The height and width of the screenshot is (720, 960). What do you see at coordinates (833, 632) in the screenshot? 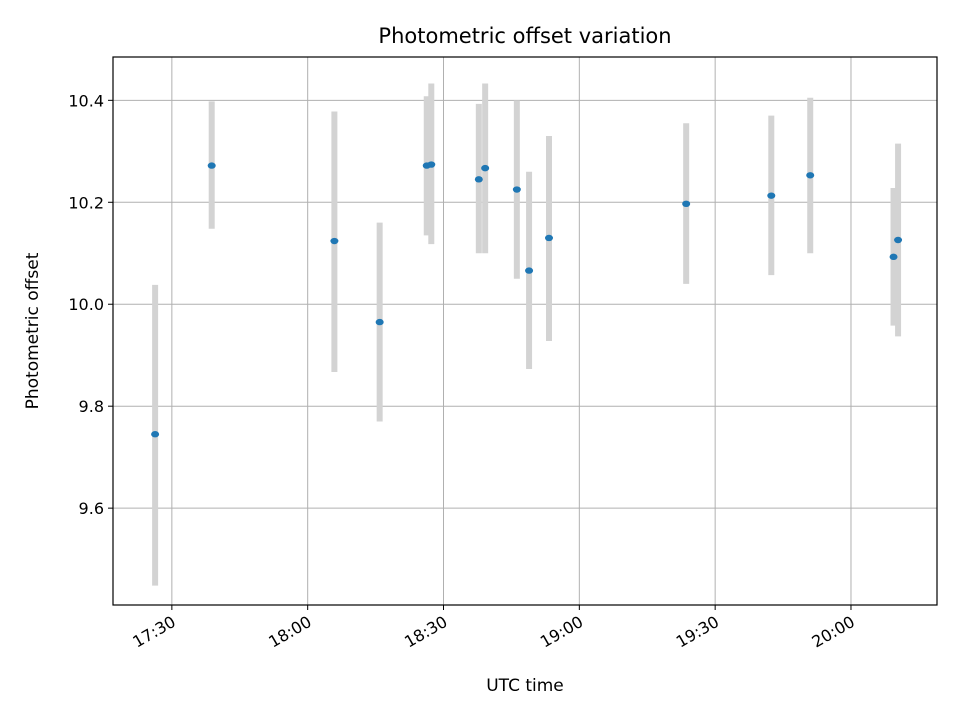
I see `x-tick-label: 20:00` at bounding box center [833, 632].